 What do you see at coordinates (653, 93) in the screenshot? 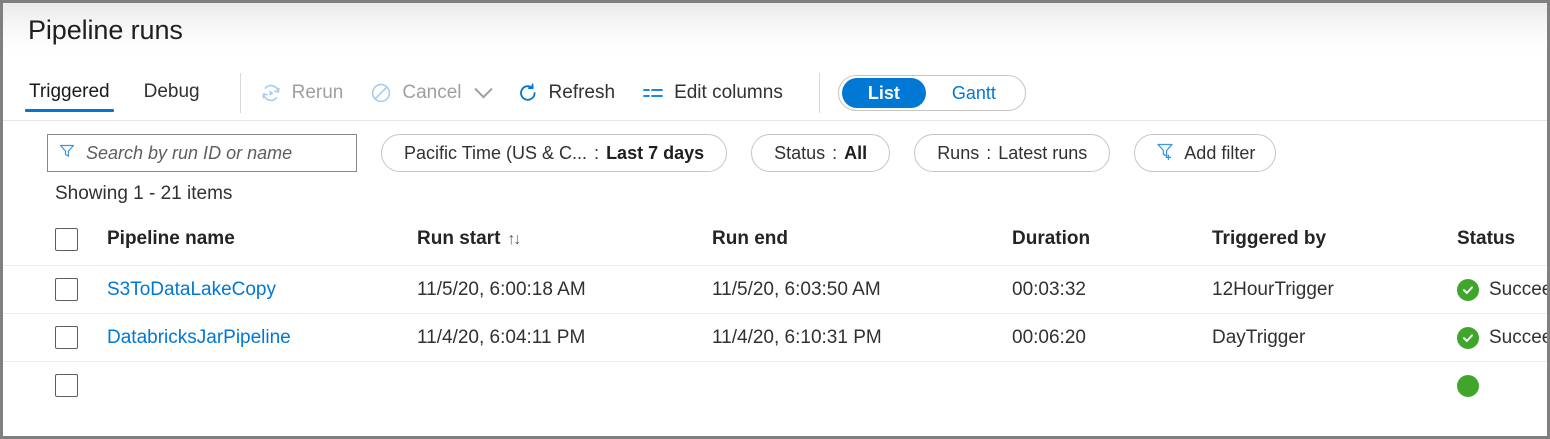
I see `edit-columns-icon` at bounding box center [653, 93].